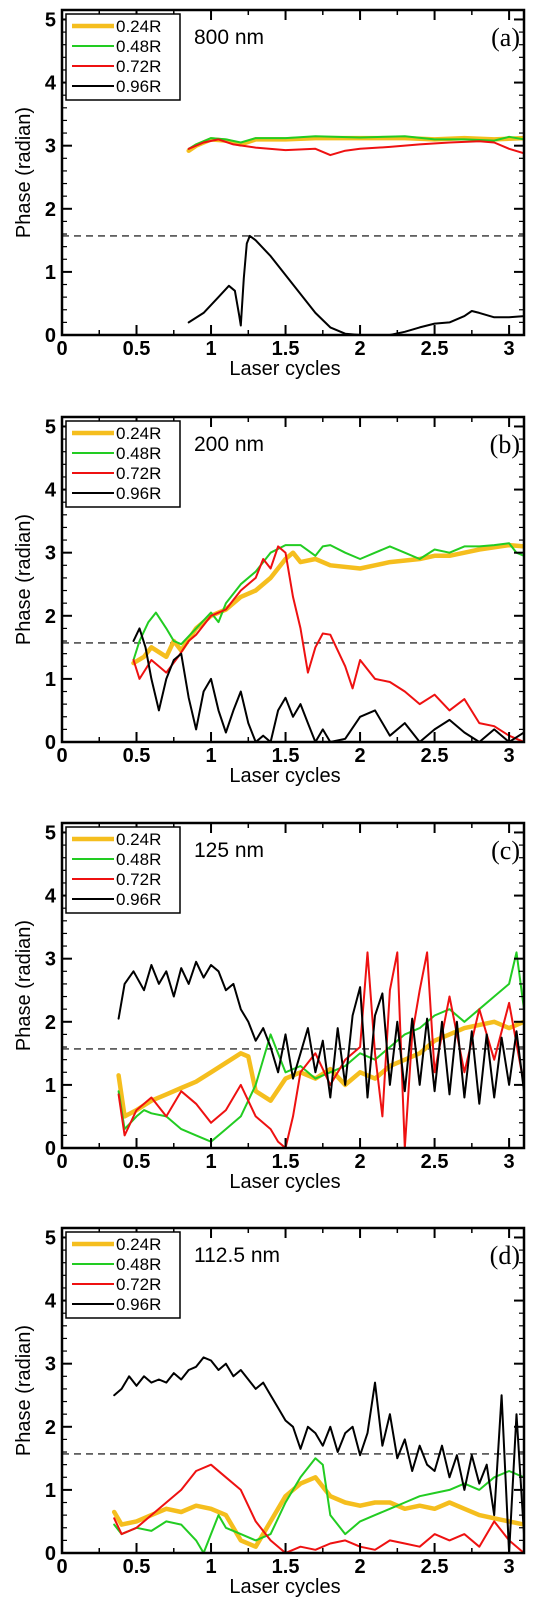 The height and width of the screenshot is (1615, 544). What do you see at coordinates (237, 1255) in the screenshot?
I see `wavelength-label: 112.5 nm` at bounding box center [237, 1255].